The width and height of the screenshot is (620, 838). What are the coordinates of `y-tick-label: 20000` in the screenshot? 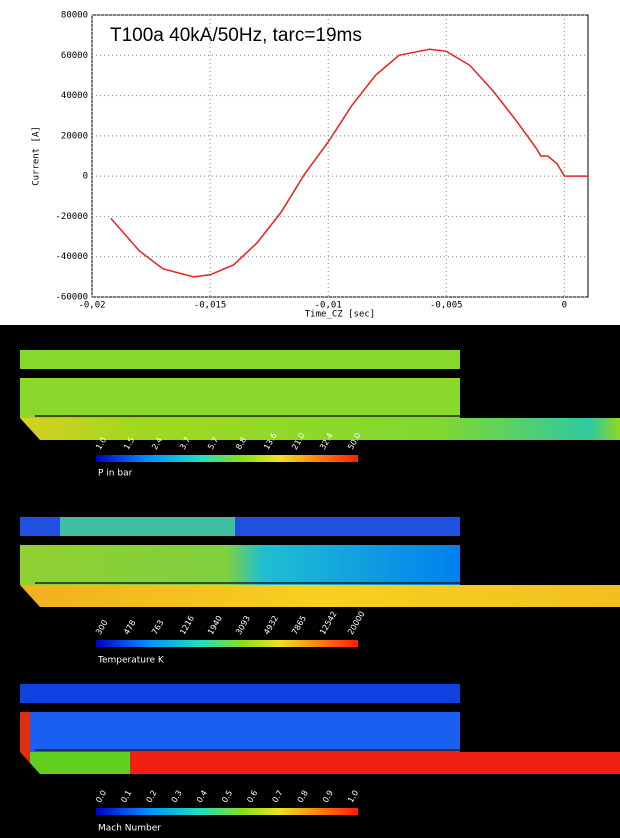 It's located at (74, 136).